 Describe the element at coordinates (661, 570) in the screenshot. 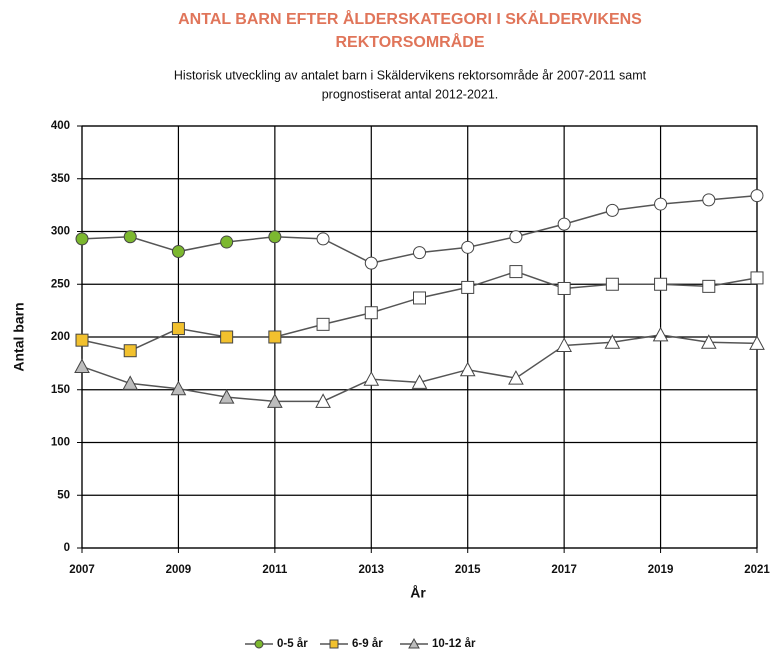

I see `x-tick-label: 2019` at that location.